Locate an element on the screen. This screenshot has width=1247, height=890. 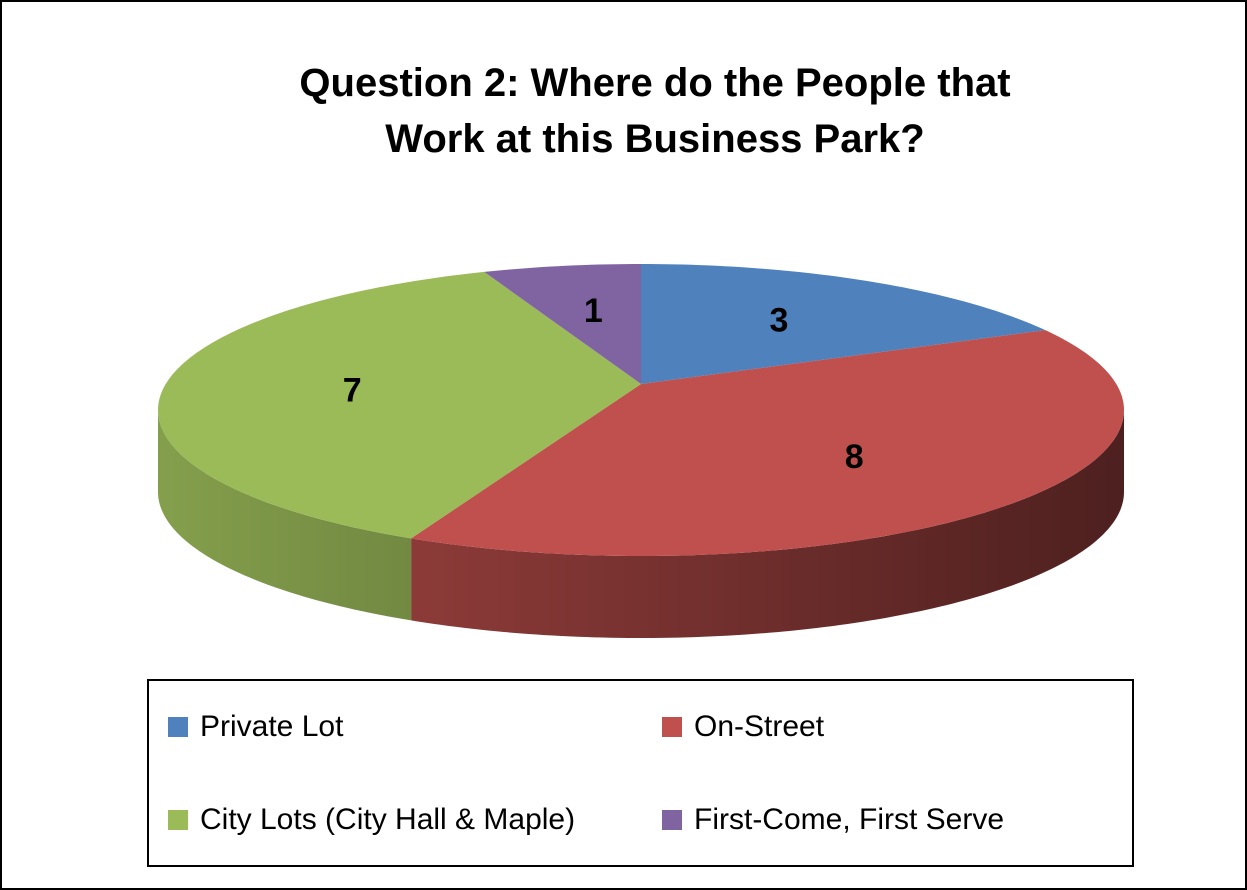
data-label: 1 is located at coordinates (593, 311).